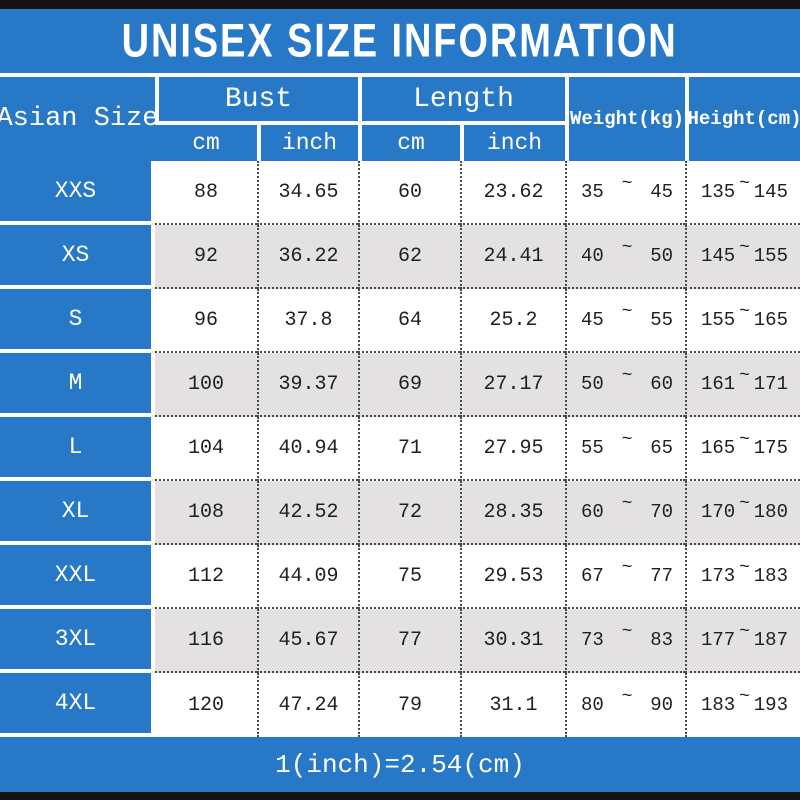  I want to click on height-max: 165, so click(770, 320).